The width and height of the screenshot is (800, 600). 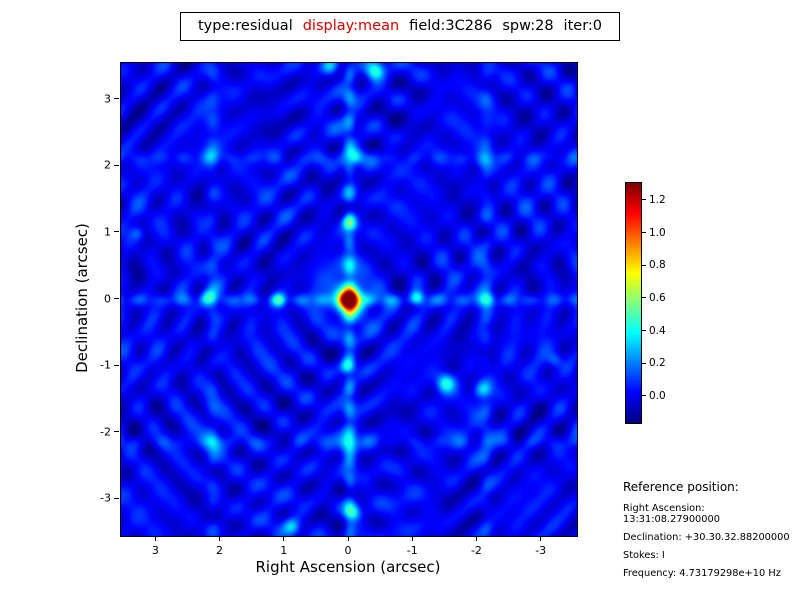 What do you see at coordinates (681, 487) in the screenshot?
I see `reference-heading: Reference position:` at bounding box center [681, 487].